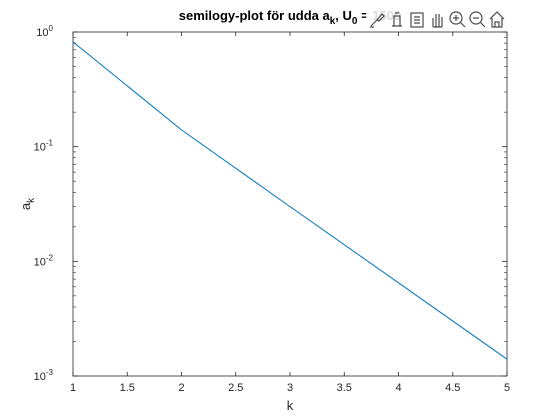 The width and height of the screenshot is (560, 420). What do you see at coordinates (181, 388) in the screenshot?
I see `x-tick-label: 2` at bounding box center [181, 388].